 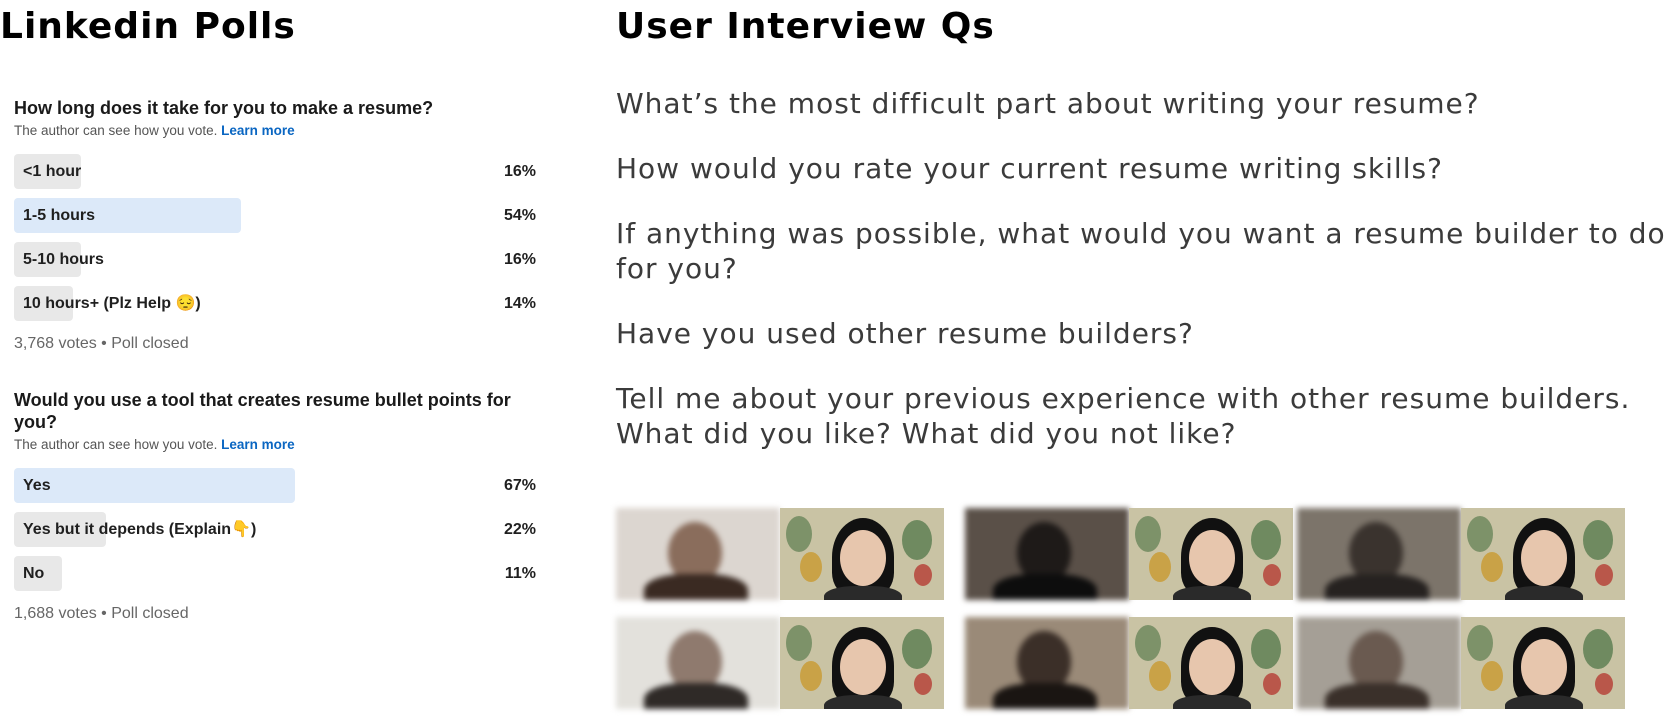 What do you see at coordinates (34, 573) in the screenshot?
I see `poll-option-label: No` at bounding box center [34, 573].